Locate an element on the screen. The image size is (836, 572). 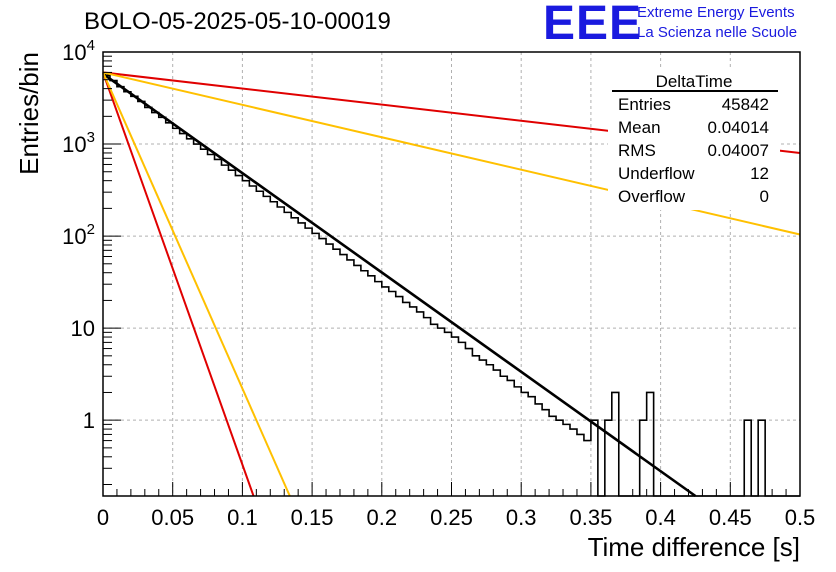
eee-tagline-2: La Scienza nelle Scuole is located at coordinates (717, 32).